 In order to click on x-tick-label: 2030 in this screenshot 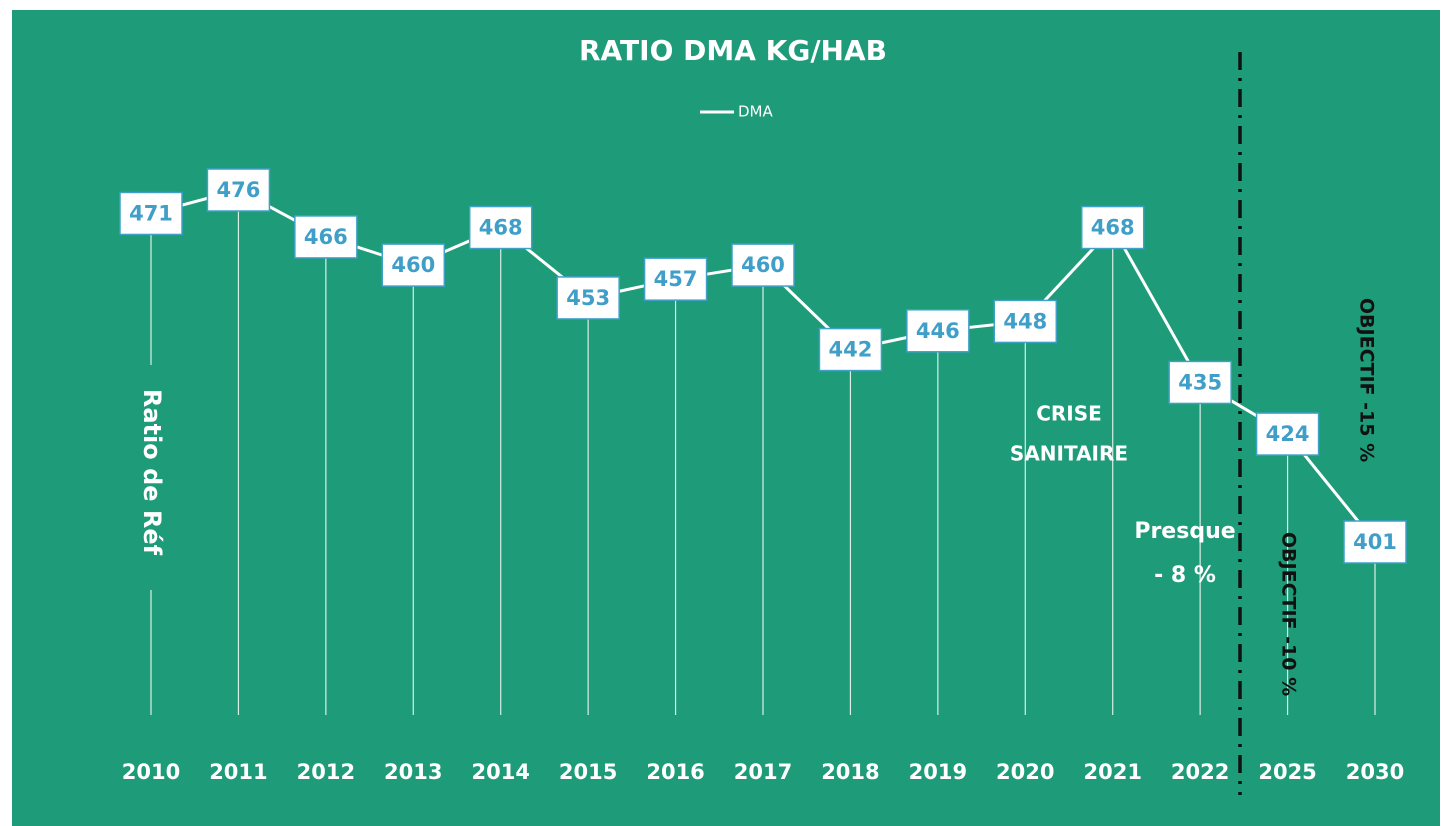, I will do `click(1375, 772)`.